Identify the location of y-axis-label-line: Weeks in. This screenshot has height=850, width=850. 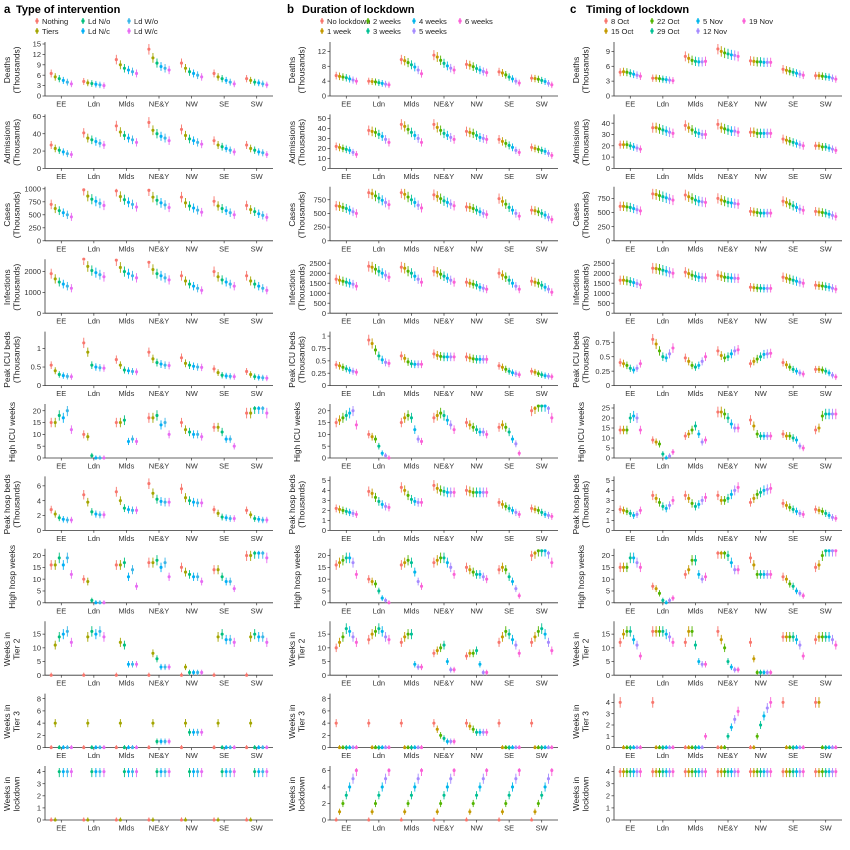
(7, 649).